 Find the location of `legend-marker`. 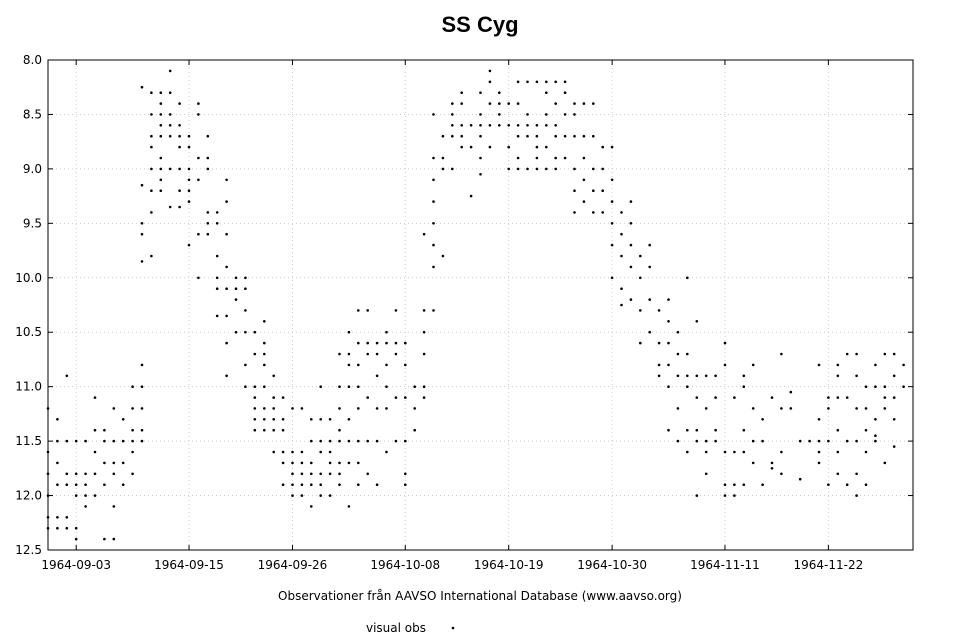

legend-marker is located at coordinates (453, 628).